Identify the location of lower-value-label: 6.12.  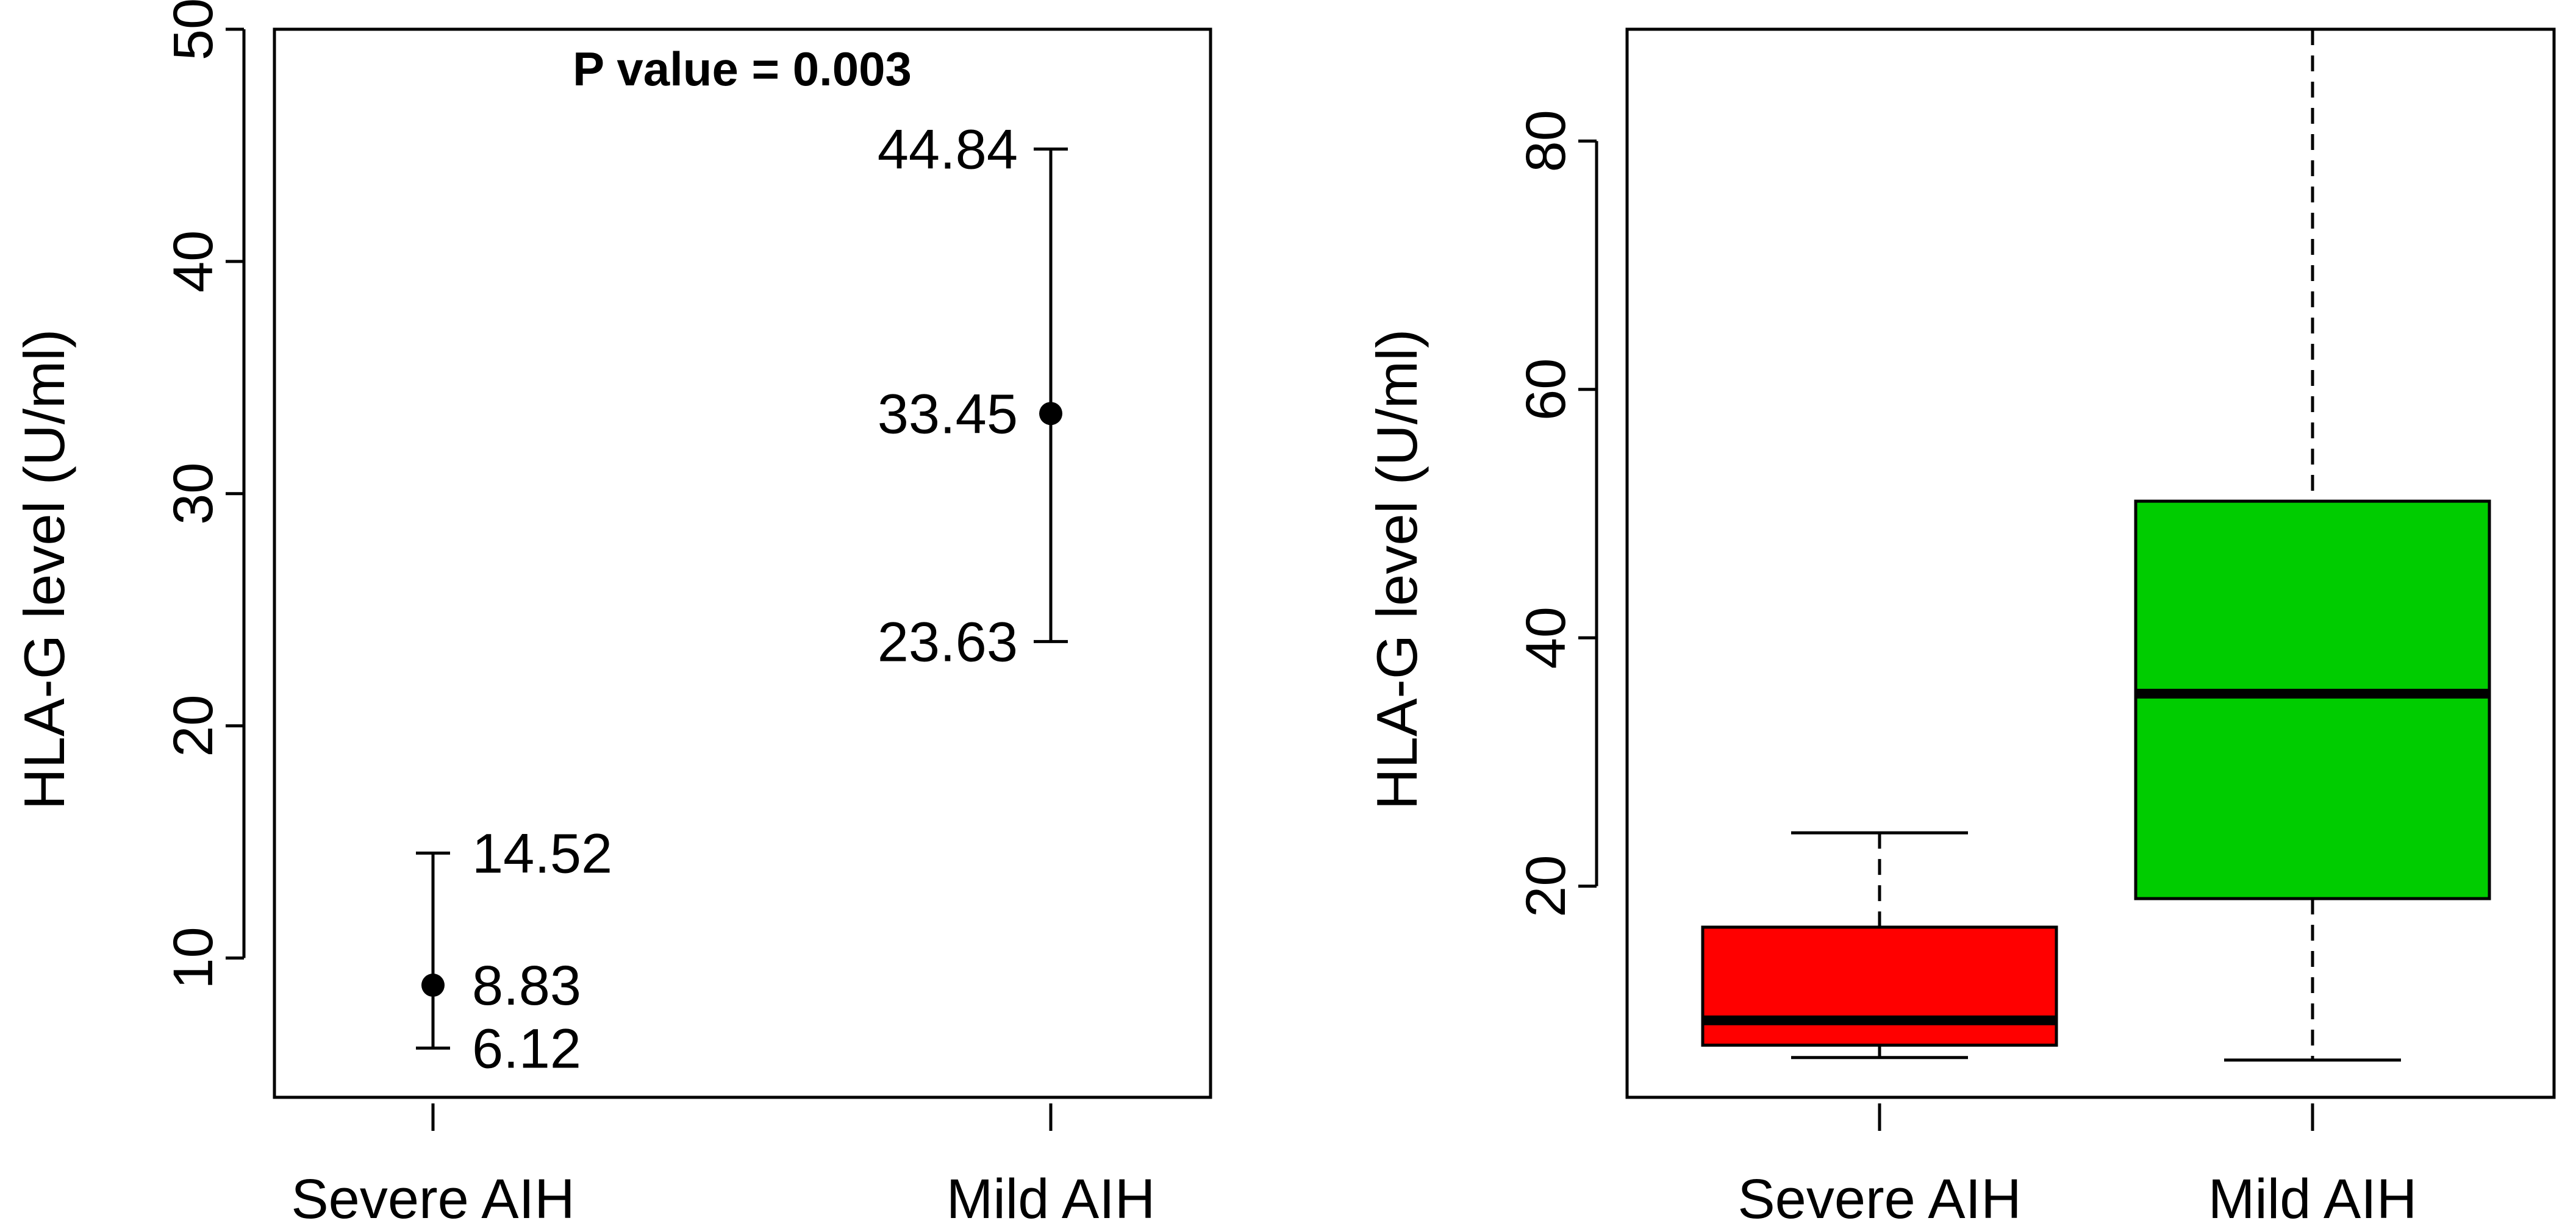
(526, 1048).